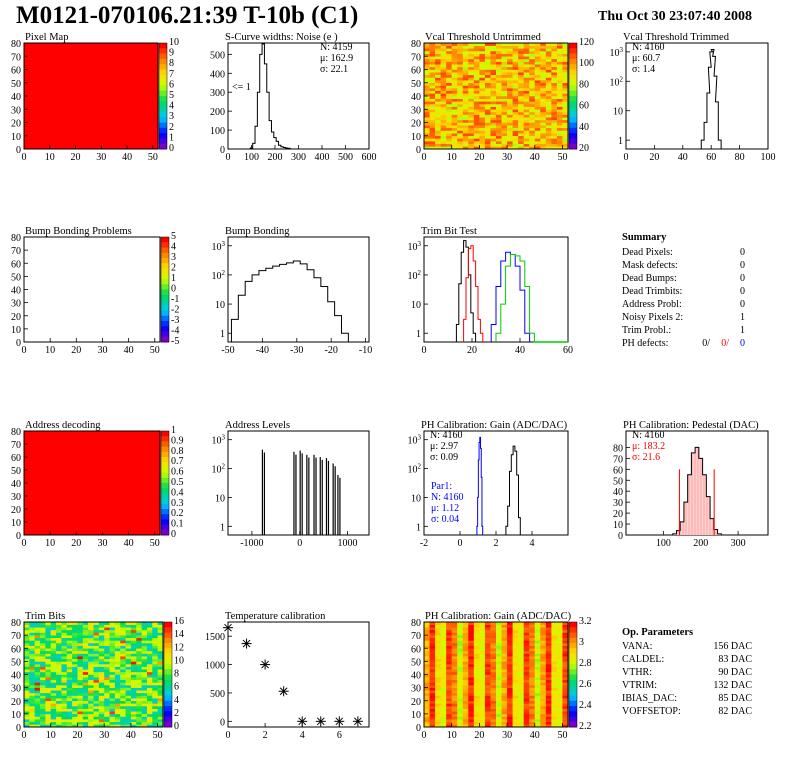  I want to click on x-tick-label: -20, so click(330, 350).